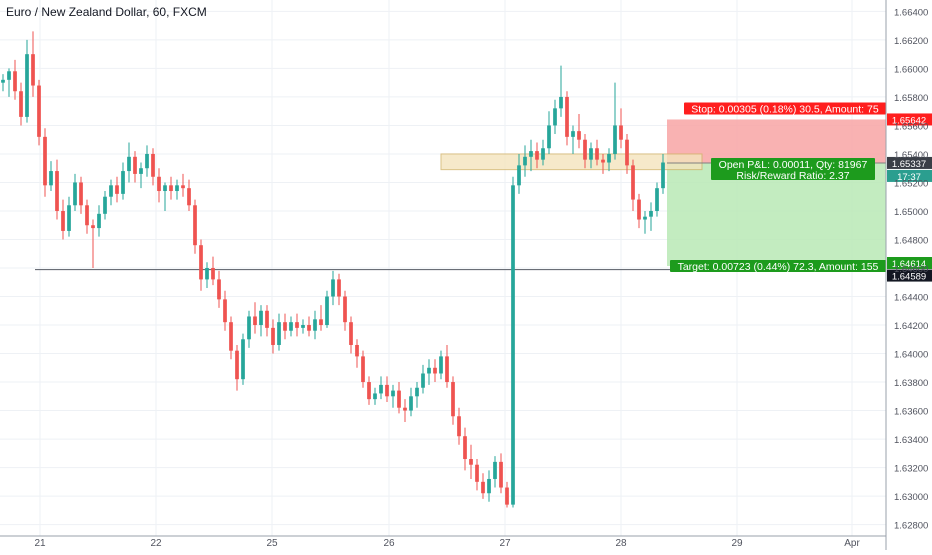 The height and width of the screenshot is (555, 932). I want to click on price-label-stop-bg, so click(909, 119).